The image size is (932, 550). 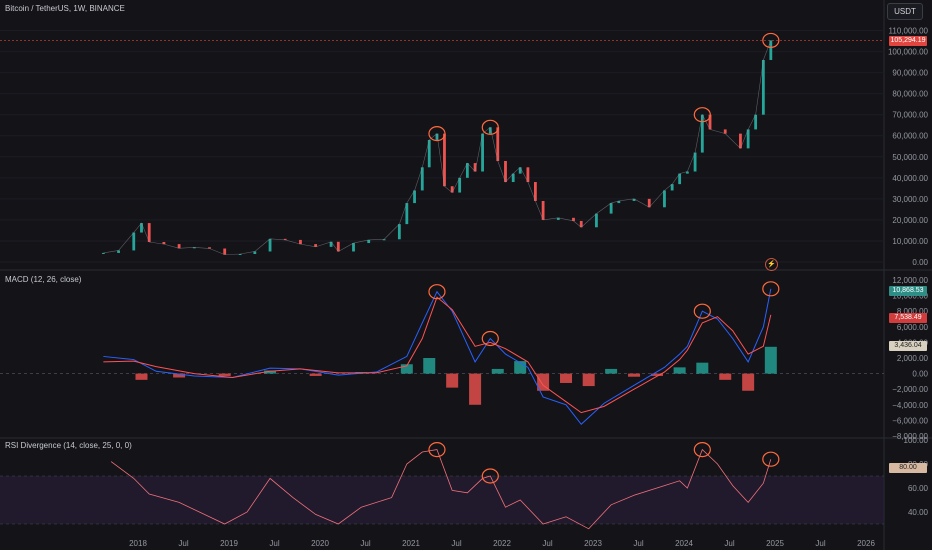 What do you see at coordinates (908, 291) in the screenshot?
I see `macd-badge: 10,868.53` at bounding box center [908, 291].